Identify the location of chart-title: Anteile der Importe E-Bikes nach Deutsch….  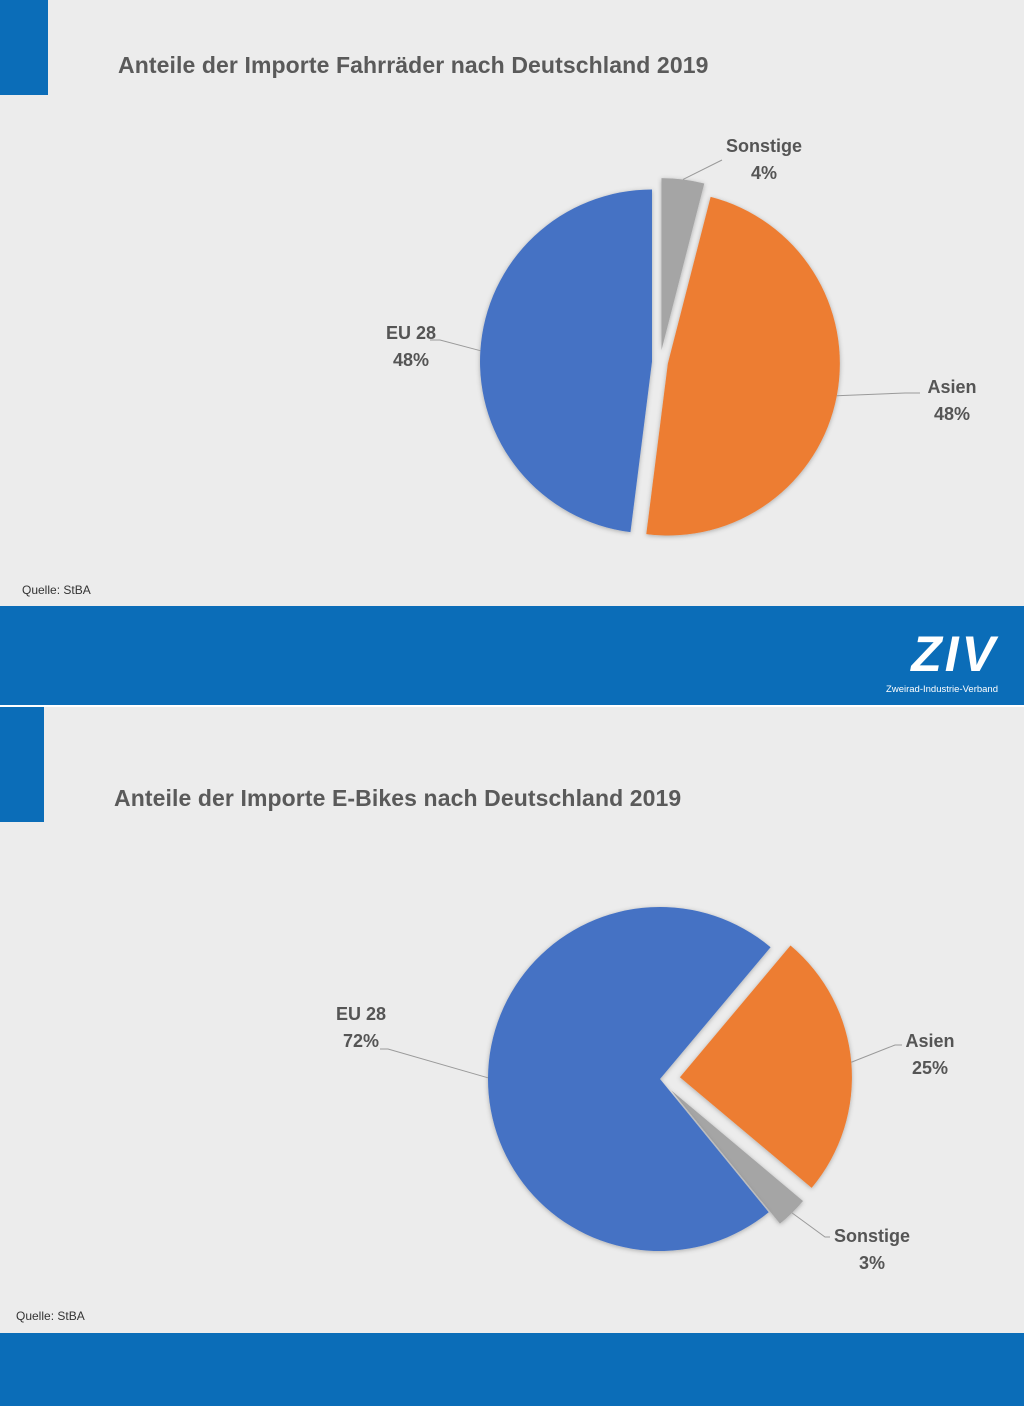
(398, 798).